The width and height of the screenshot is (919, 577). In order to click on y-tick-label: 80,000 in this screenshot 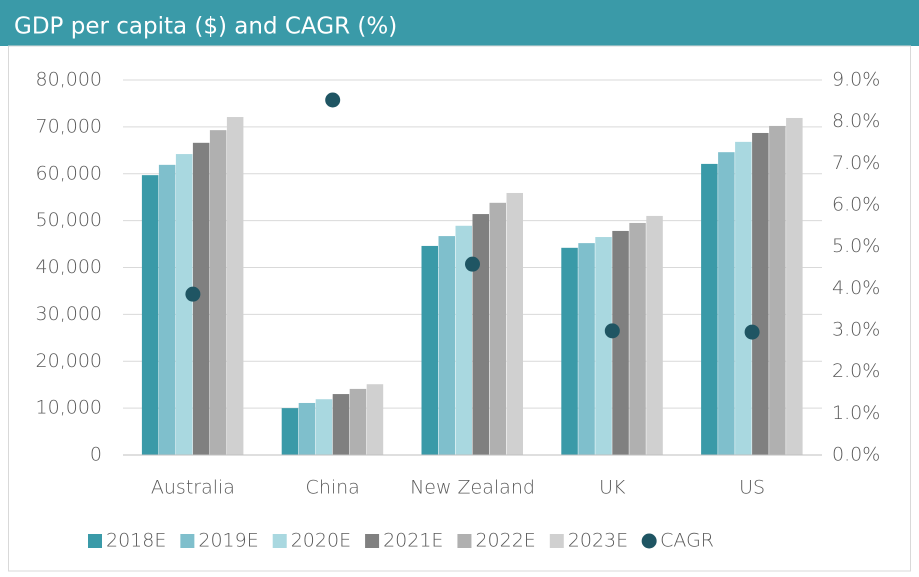, I will do `click(69, 80)`.